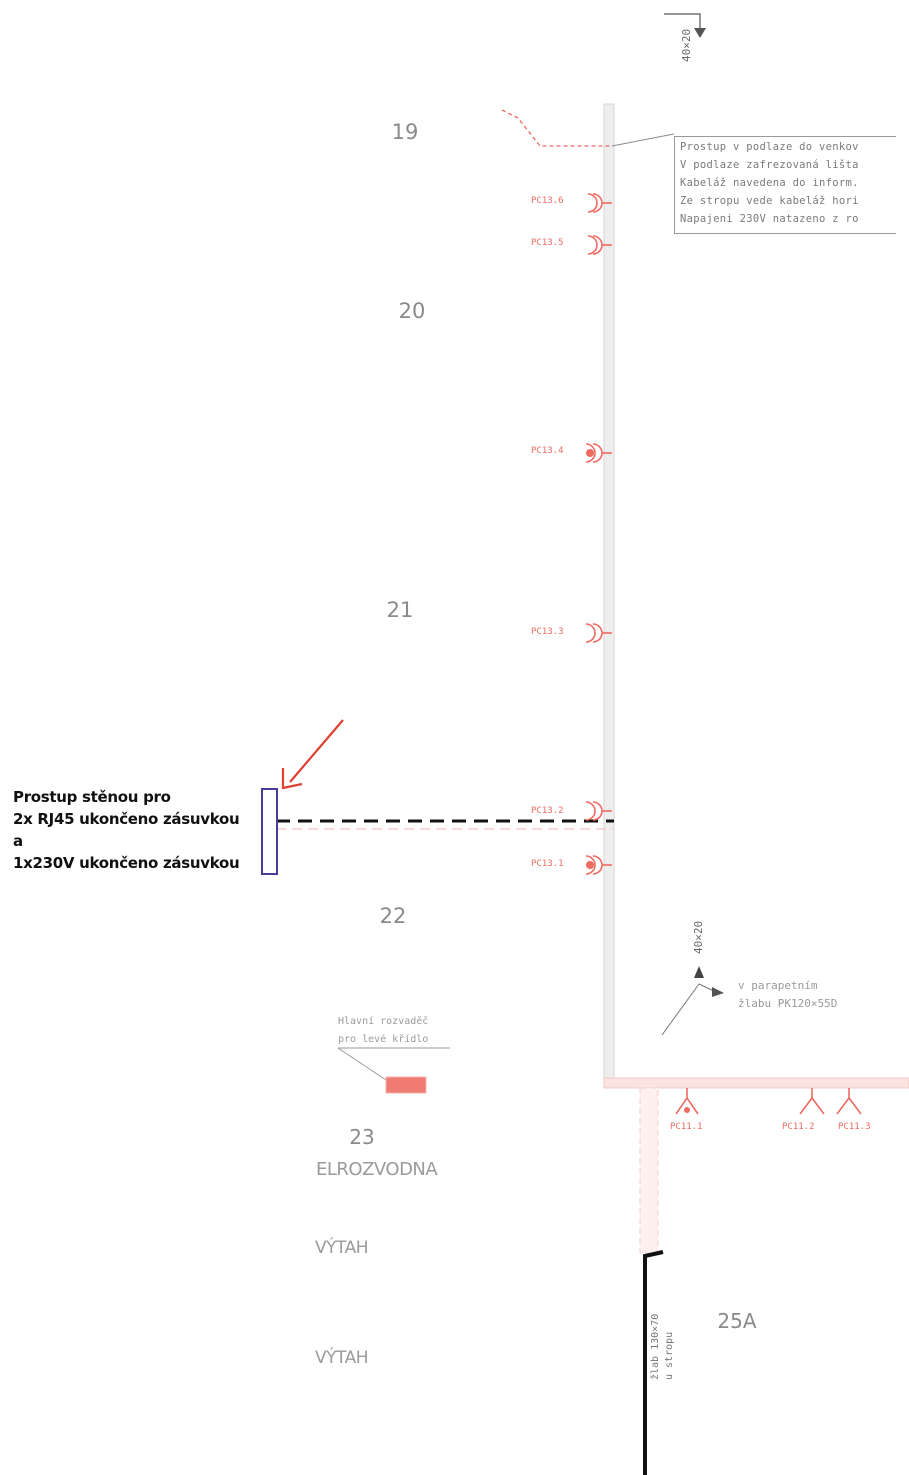 The image size is (909, 1475). Describe the element at coordinates (269, 831) in the screenshot. I see `wall-penetration-box` at that location.